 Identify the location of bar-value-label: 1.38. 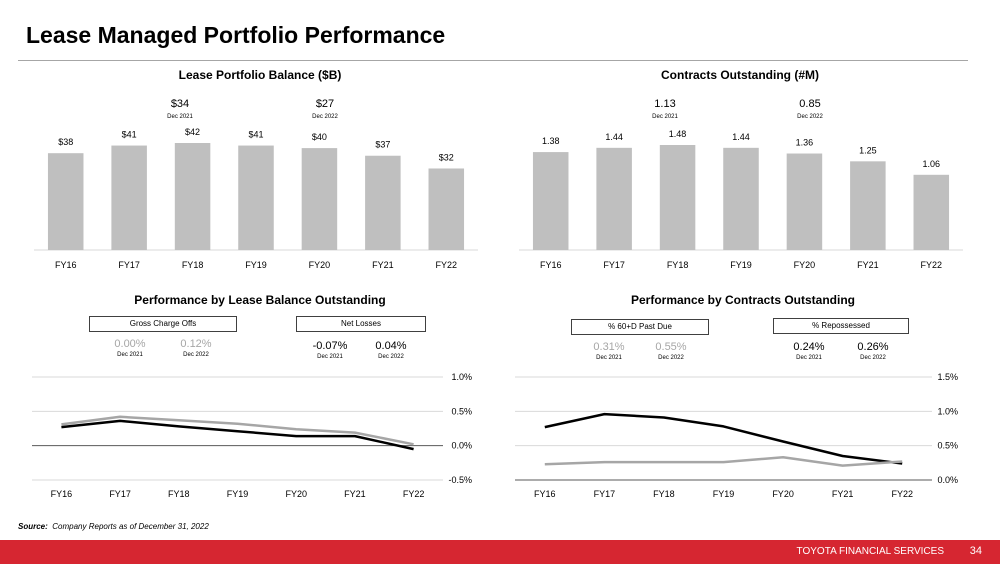
(551, 141).